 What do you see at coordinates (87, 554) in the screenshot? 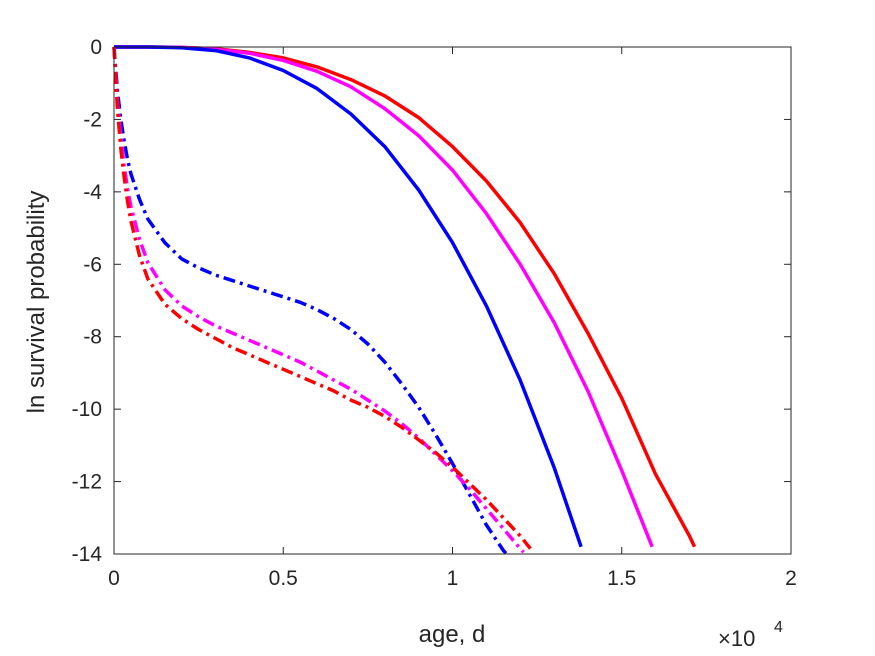
I see `y-tick-label: -14` at bounding box center [87, 554].